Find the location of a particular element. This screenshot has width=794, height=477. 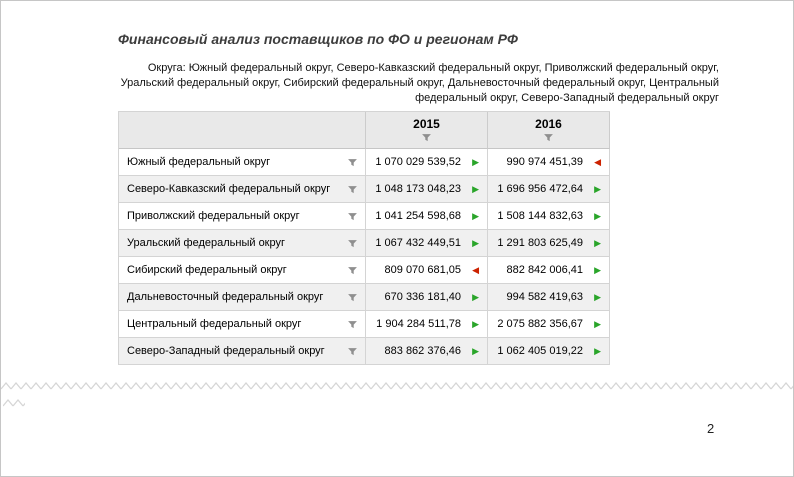

region-cell: Центральный федеральный округ is located at coordinates (242, 324).